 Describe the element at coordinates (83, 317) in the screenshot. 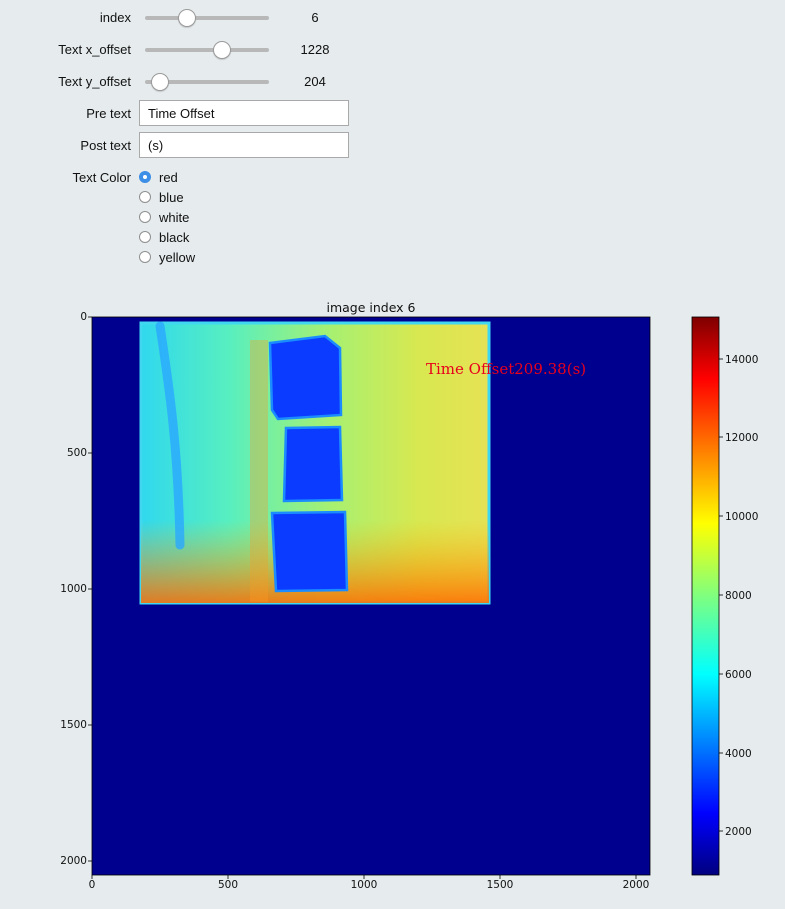

I see `y-tick-label: 0` at that location.